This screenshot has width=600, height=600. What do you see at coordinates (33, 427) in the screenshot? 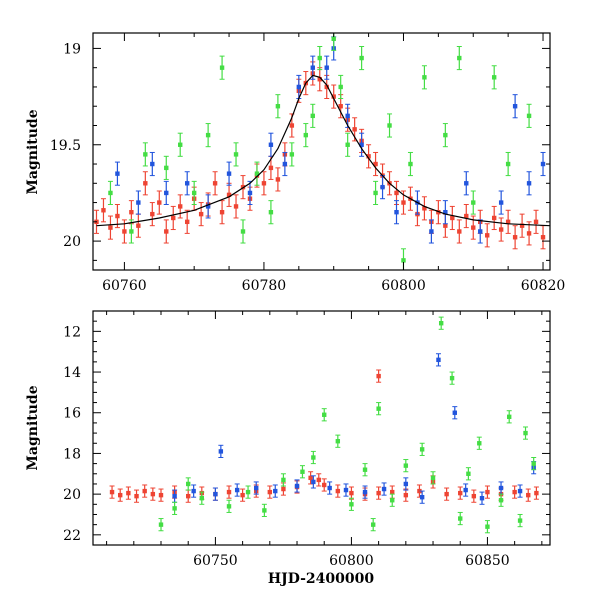
I see `bottom-y-axis-label: Magnitude` at bounding box center [33, 427].